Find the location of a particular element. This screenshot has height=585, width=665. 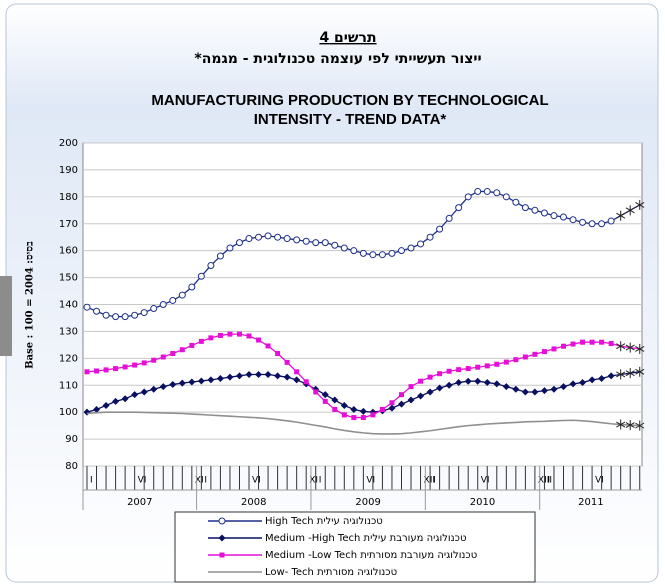

x-tick-label: VI is located at coordinates (485, 481).